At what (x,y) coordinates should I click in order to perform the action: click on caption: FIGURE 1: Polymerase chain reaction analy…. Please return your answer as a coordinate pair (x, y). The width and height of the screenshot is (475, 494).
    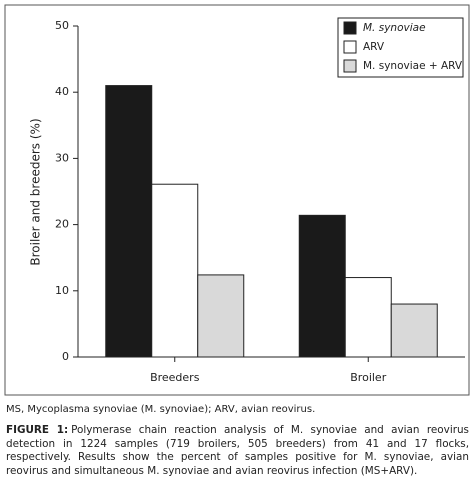
    Looking at the image, I should click on (237, 451).